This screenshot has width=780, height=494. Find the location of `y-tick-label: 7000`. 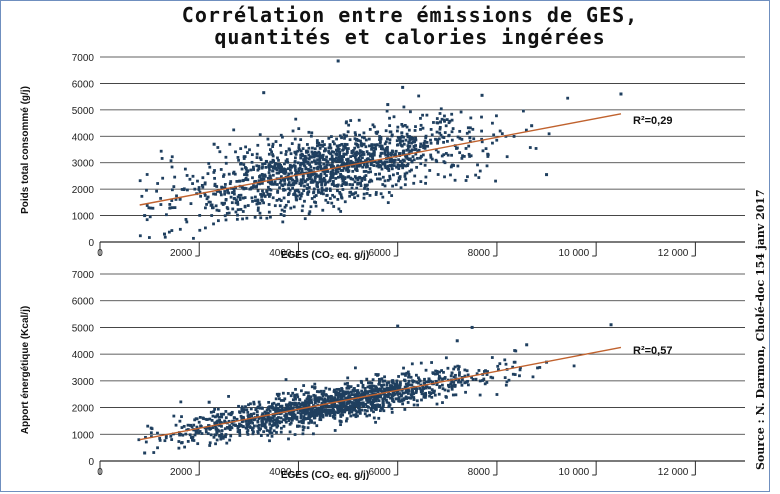

y-tick-label: 7000 is located at coordinates (83, 58).